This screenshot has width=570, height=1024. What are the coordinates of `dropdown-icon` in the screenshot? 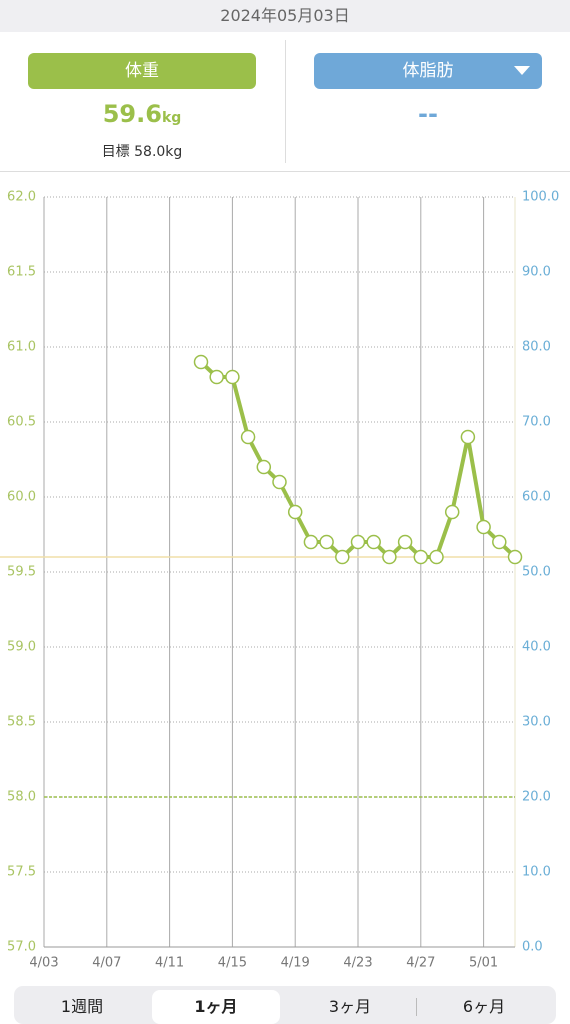 It's located at (522, 70).